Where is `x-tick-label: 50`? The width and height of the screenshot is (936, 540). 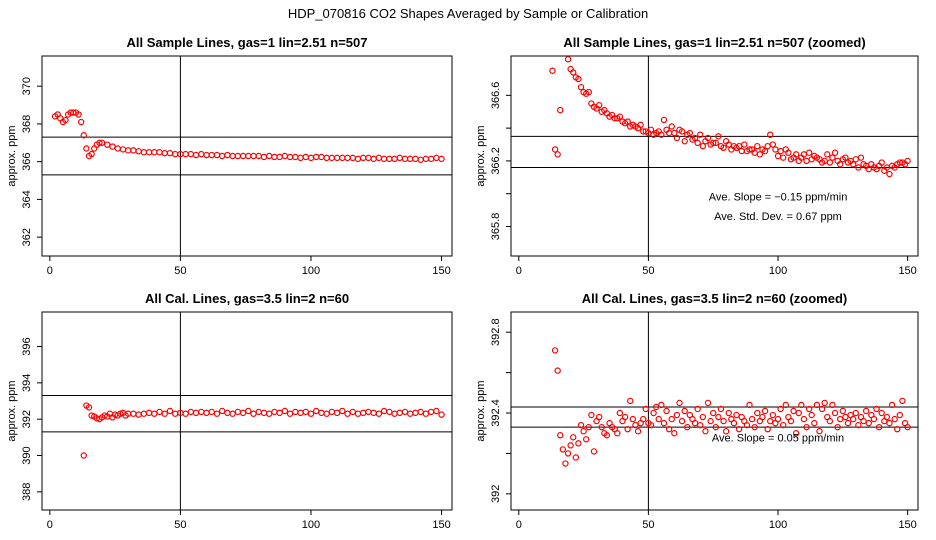 x-tick-label: 50 is located at coordinates (648, 271).